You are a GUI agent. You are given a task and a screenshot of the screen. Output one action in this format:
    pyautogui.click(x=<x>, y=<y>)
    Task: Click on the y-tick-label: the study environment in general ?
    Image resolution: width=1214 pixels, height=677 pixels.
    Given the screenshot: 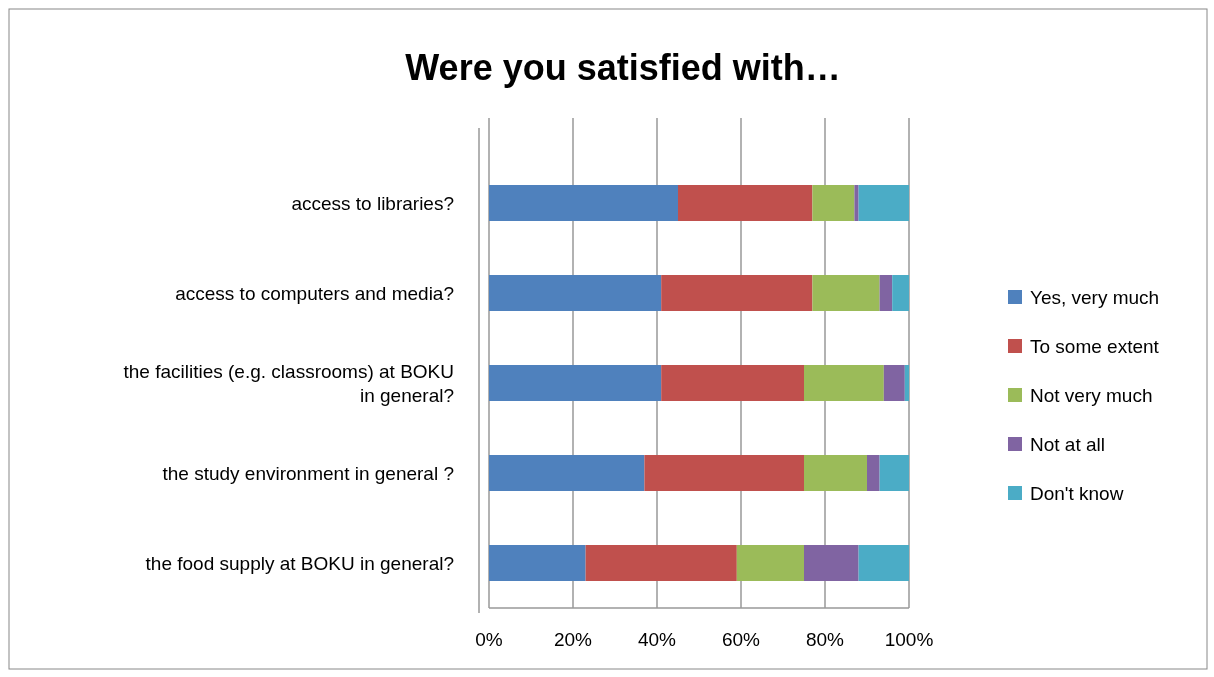 What is the action you would take?
    pyautogui.click(x=308, y=473)
    